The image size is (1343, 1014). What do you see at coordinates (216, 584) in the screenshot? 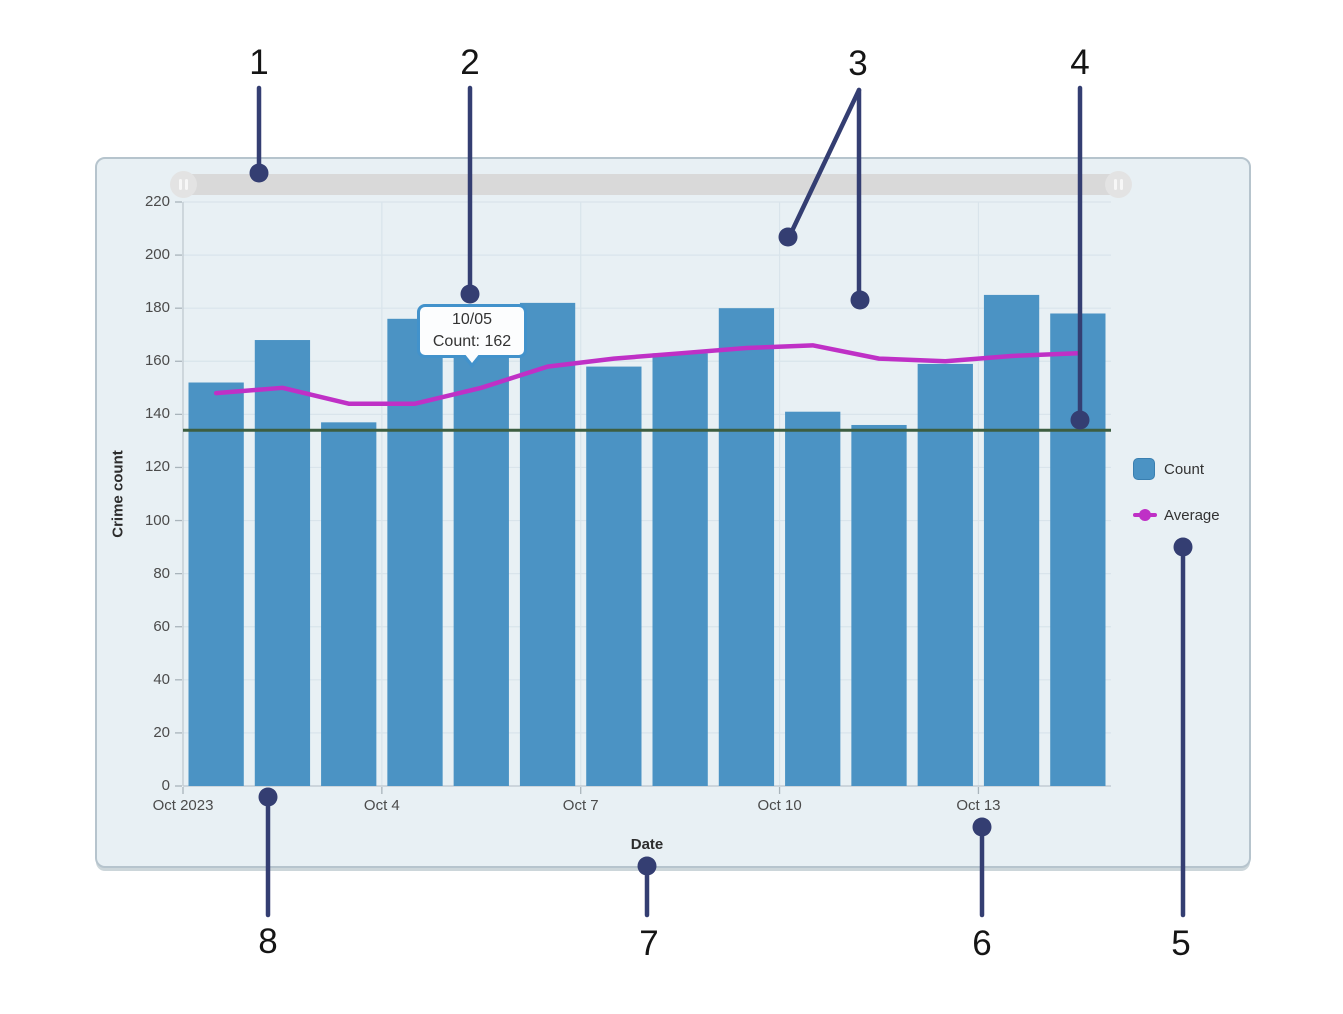
I see `count-bar-10/01` at bounding box center [216, 584].